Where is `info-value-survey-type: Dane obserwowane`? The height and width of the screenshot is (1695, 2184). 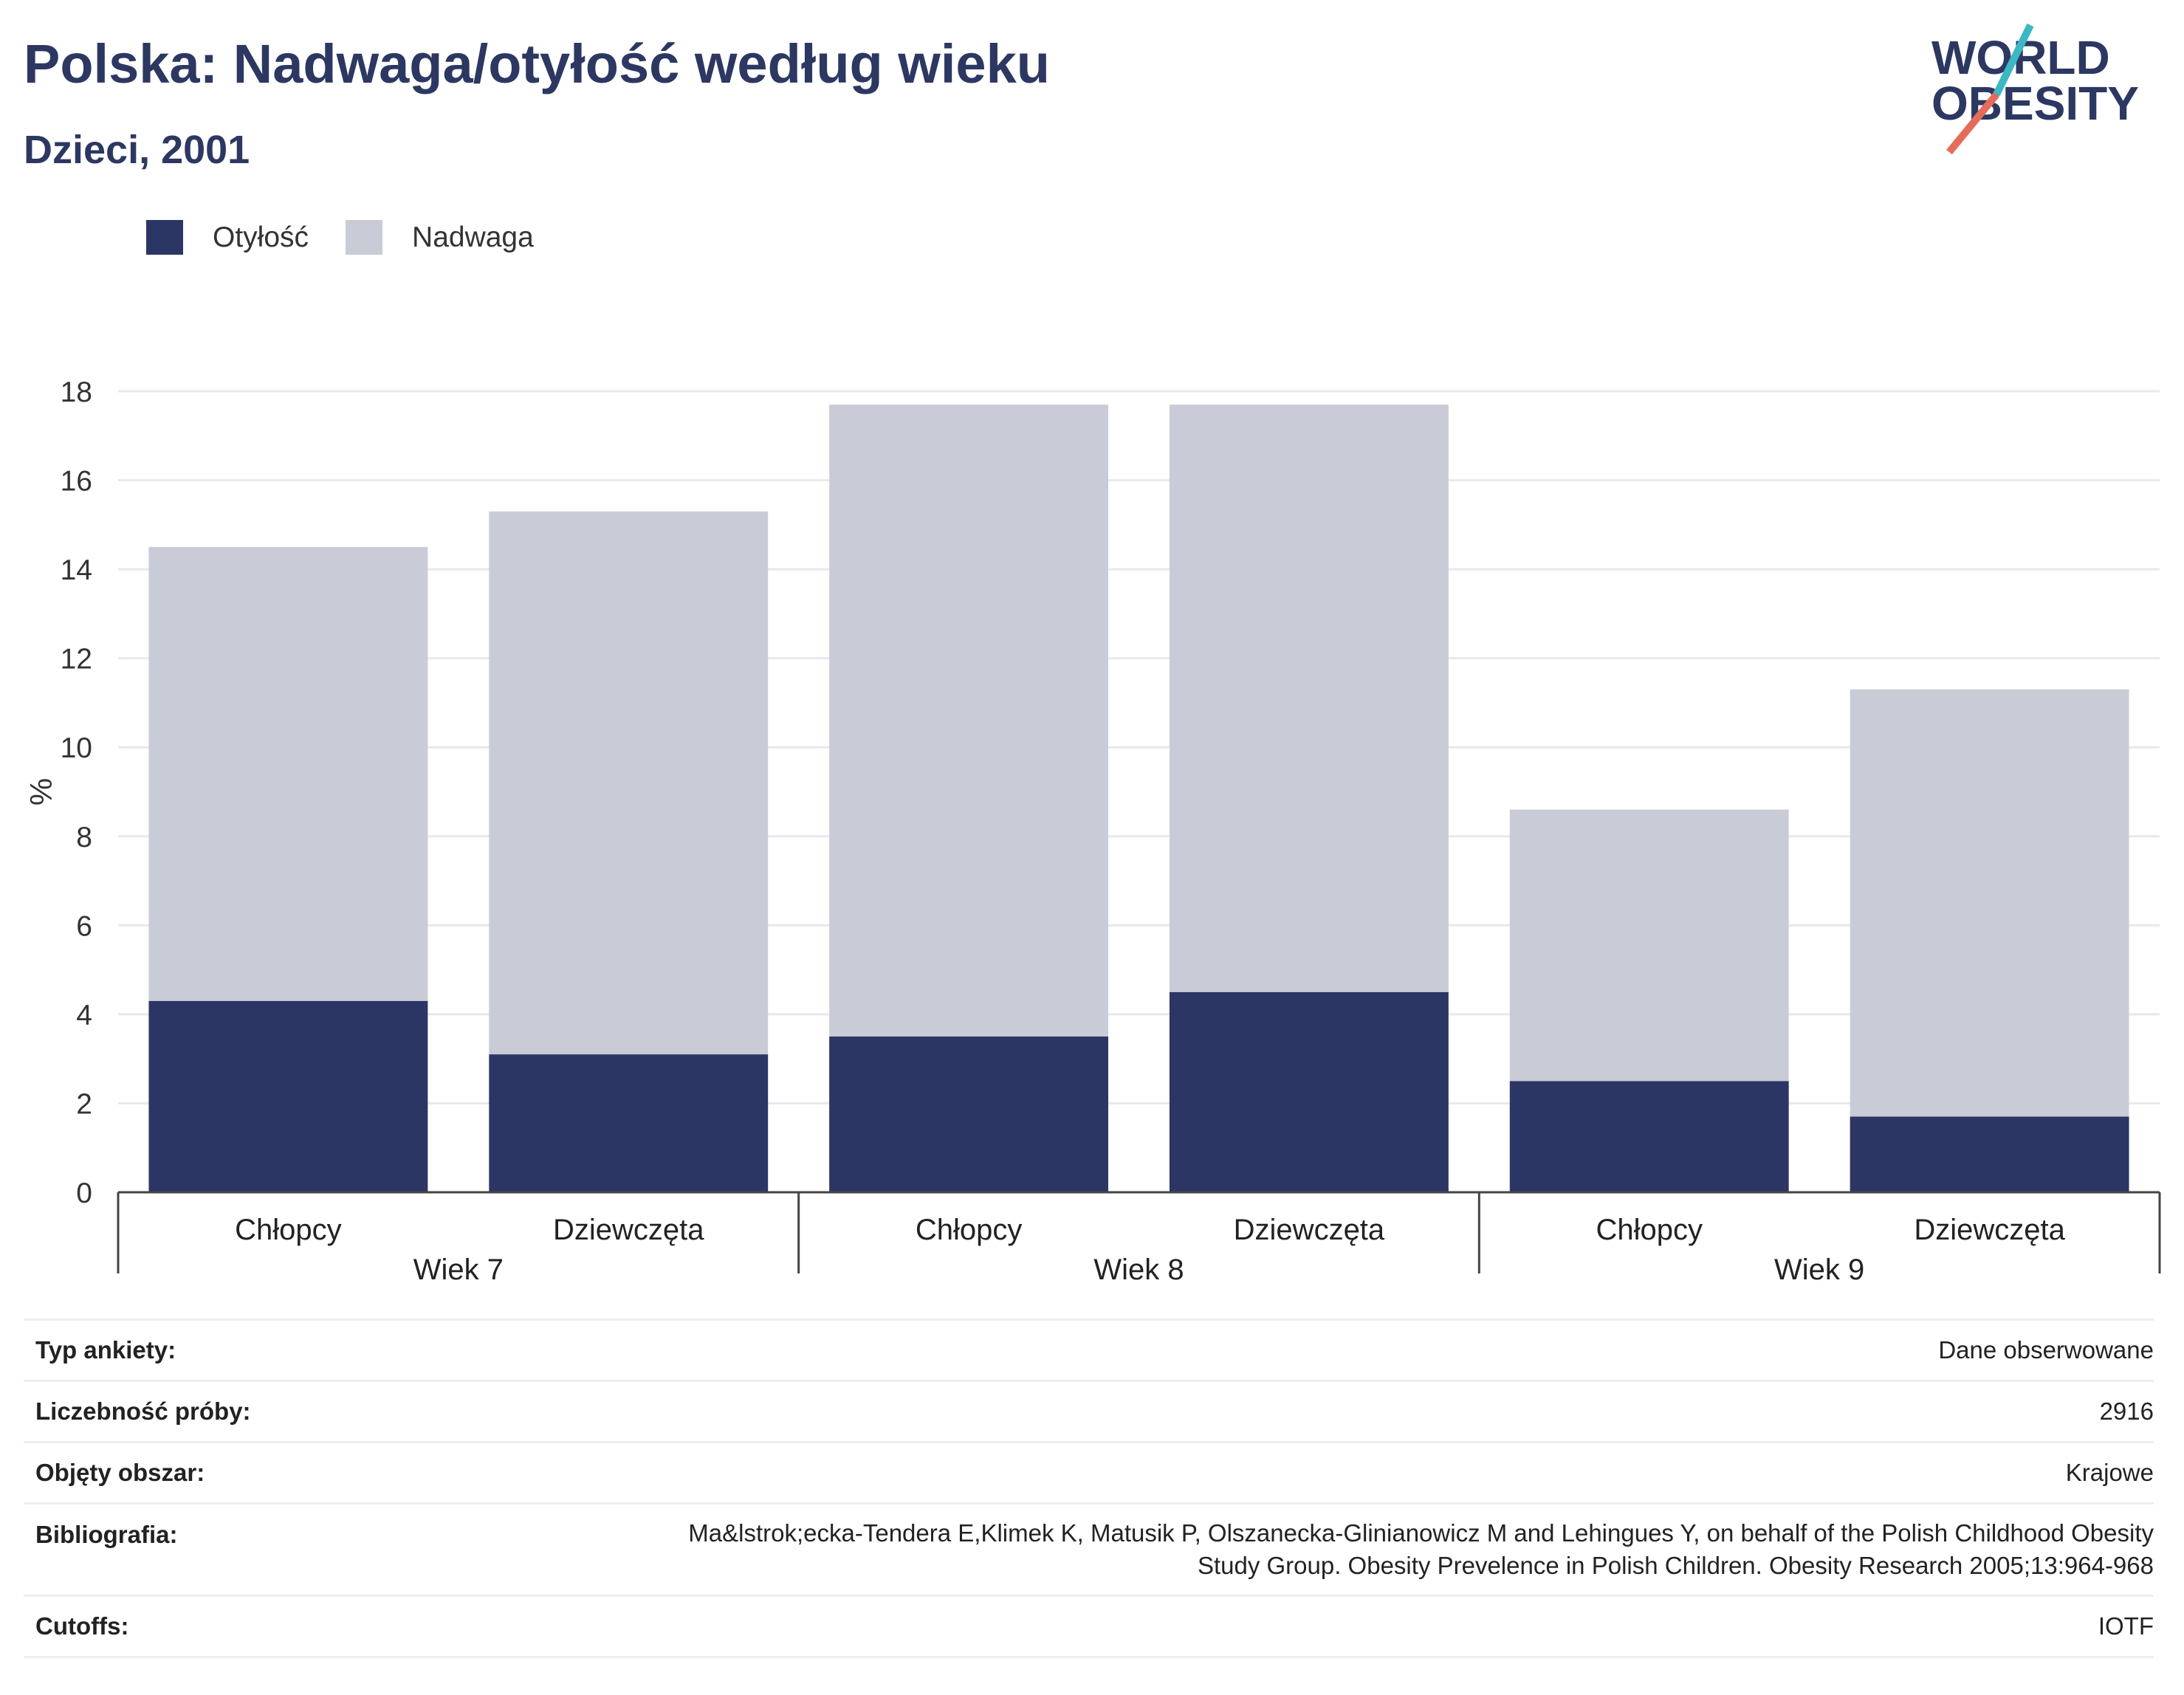
info-value-survey-type: Dane obserwowane is located at coordinates (2046, 1350).